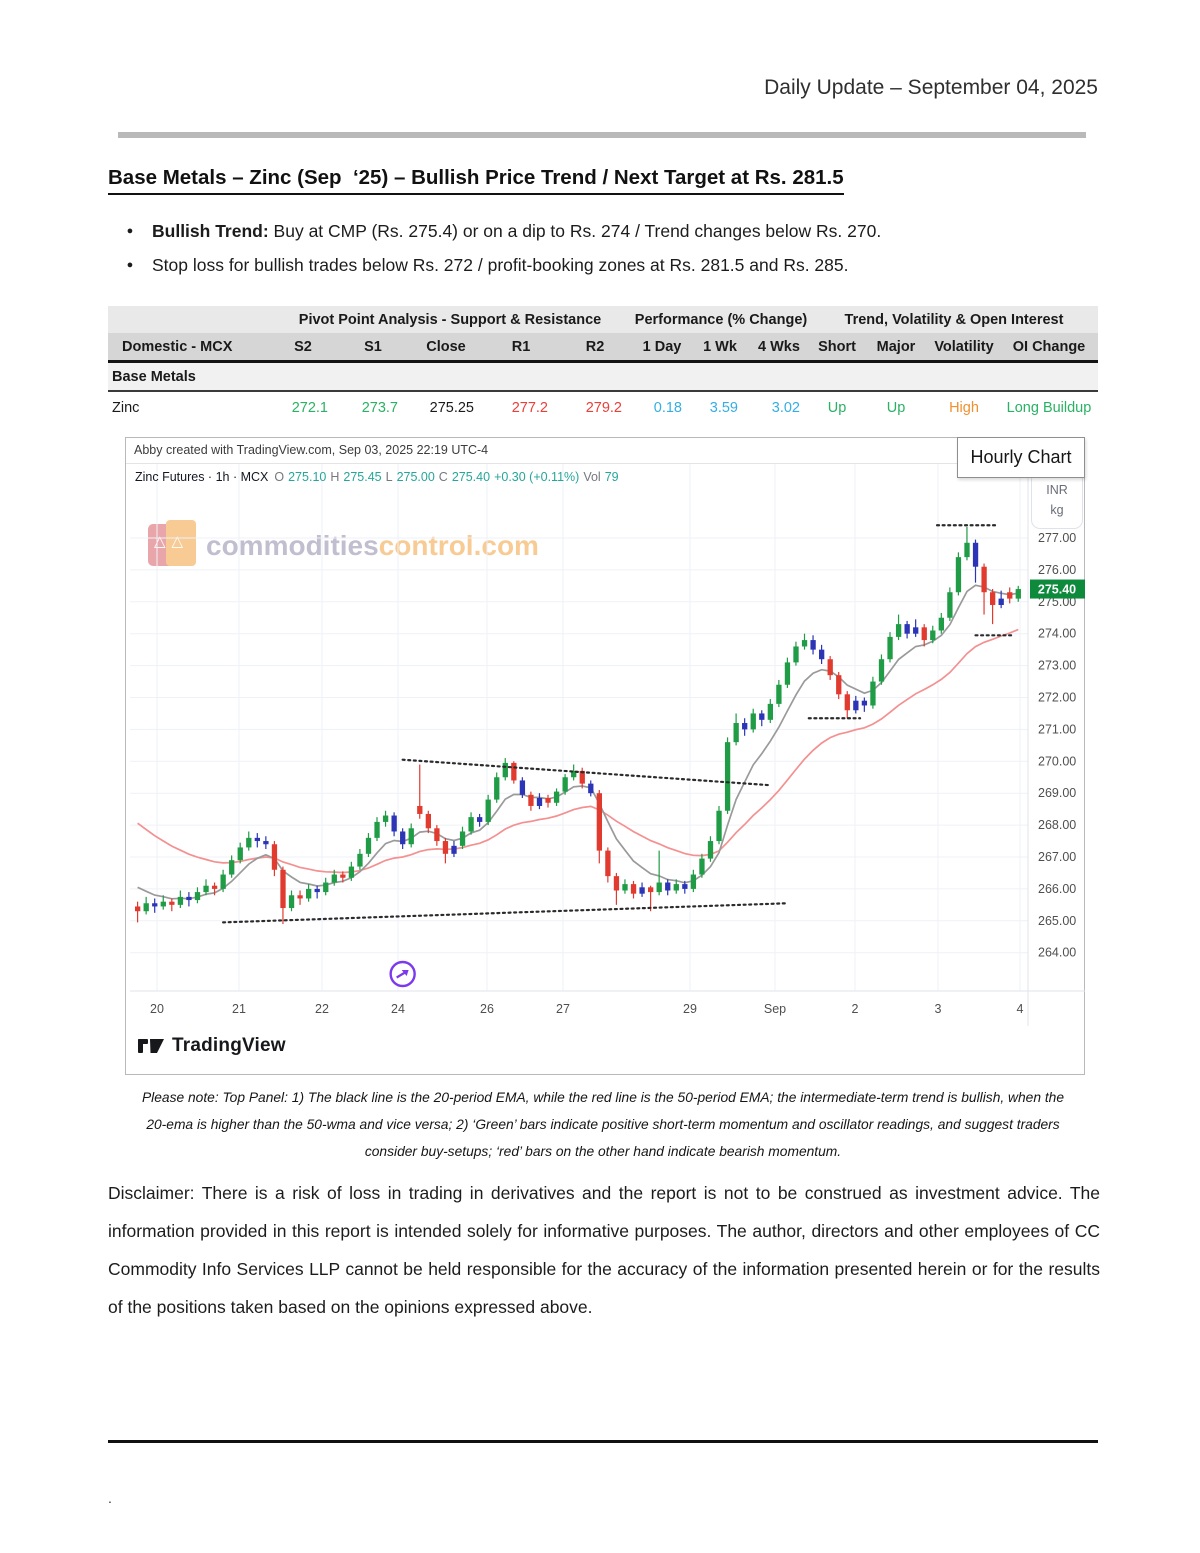 The image size is (1200, 1553). I want to click on svg-text: 270.00, so click(1057, 761).